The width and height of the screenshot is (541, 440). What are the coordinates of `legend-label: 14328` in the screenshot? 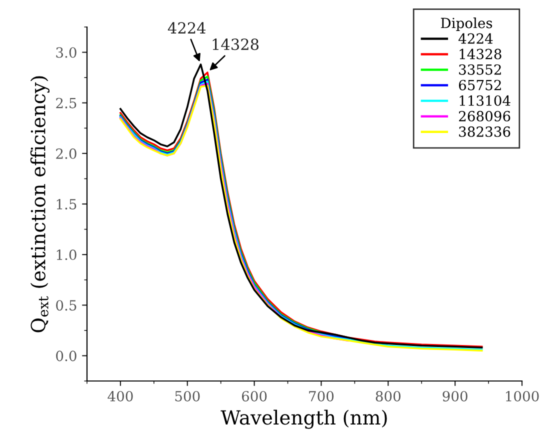 It's located at (481, 54).